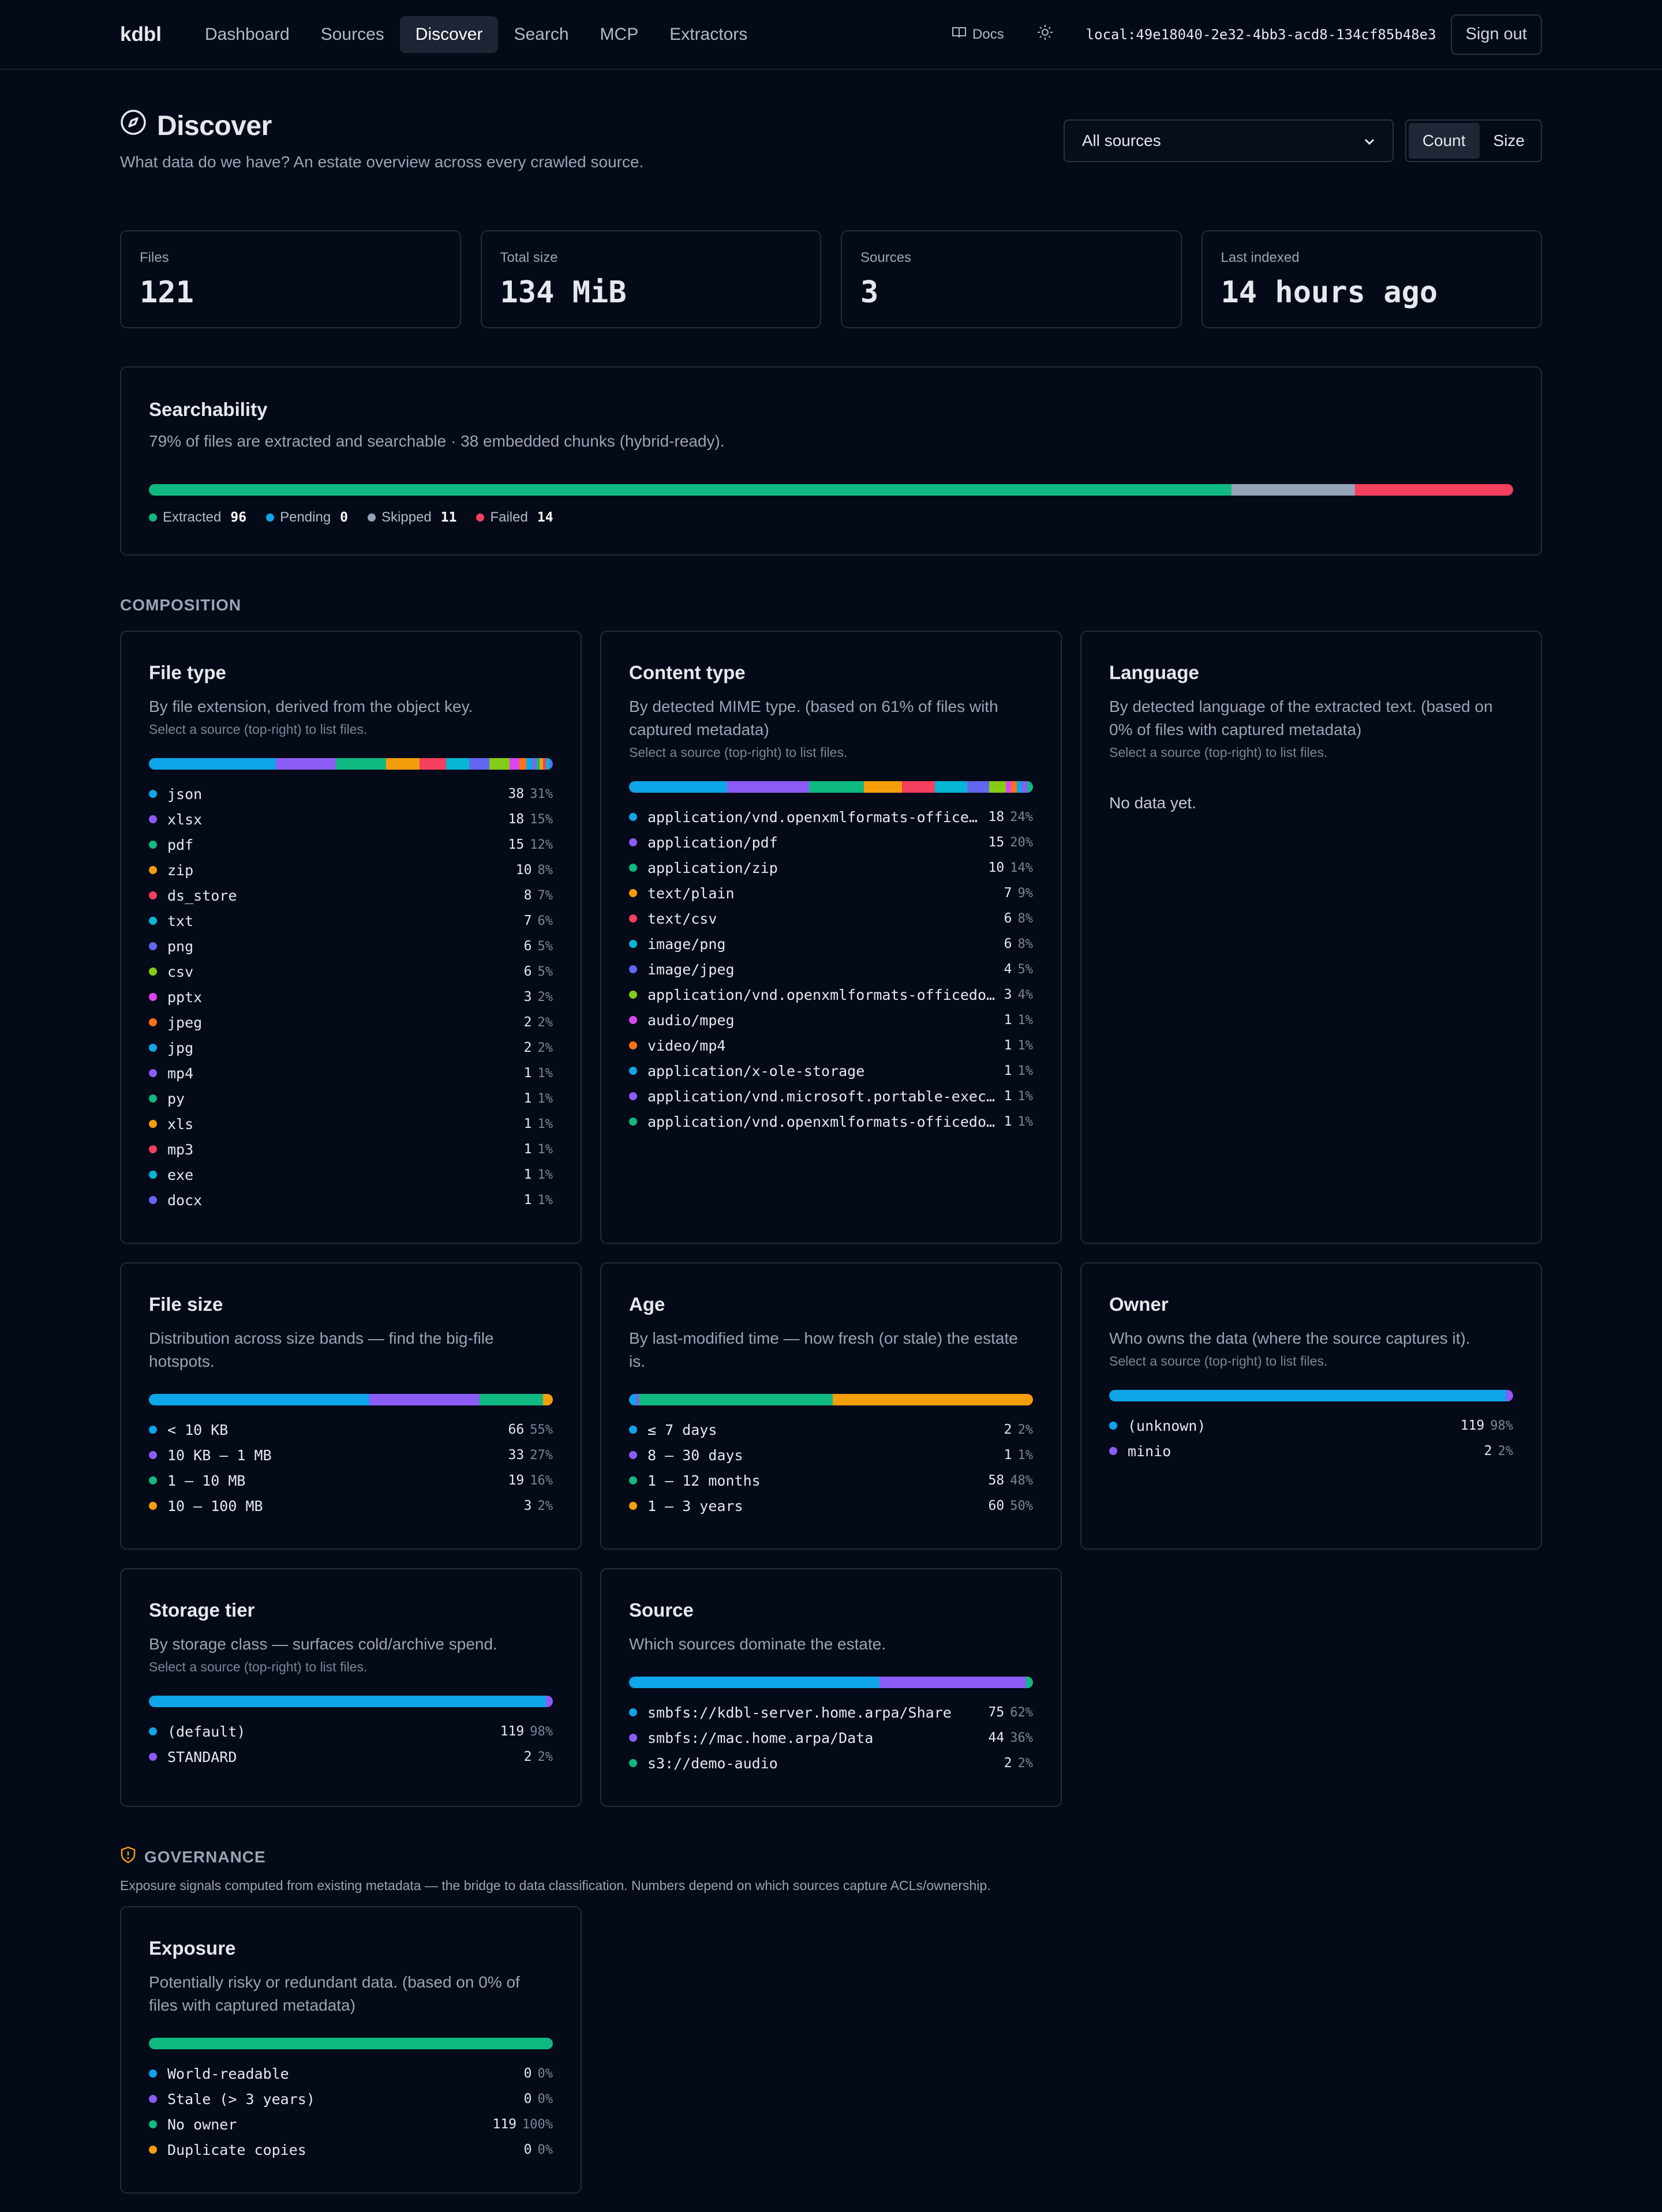  Describe the element at coordinates (831, 1737) in the screenshot. I see `list-item: smbfs://mac.home.arpa/Data 44 36%` at that location.